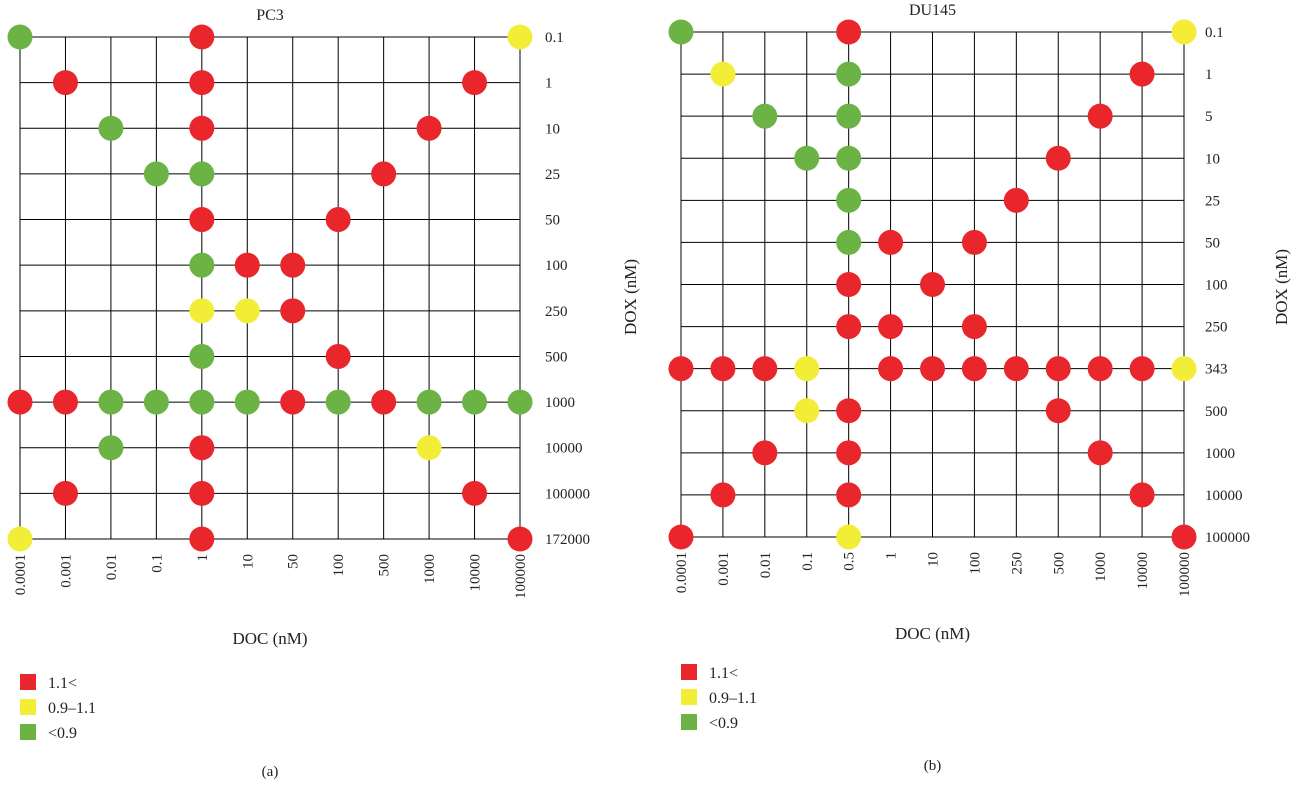 The image size is (1291, 786). What do you see at coordinates (554, 38) in the screenshot?
I see `y-tick-label: 0.1` at bounding box center [554, 38].